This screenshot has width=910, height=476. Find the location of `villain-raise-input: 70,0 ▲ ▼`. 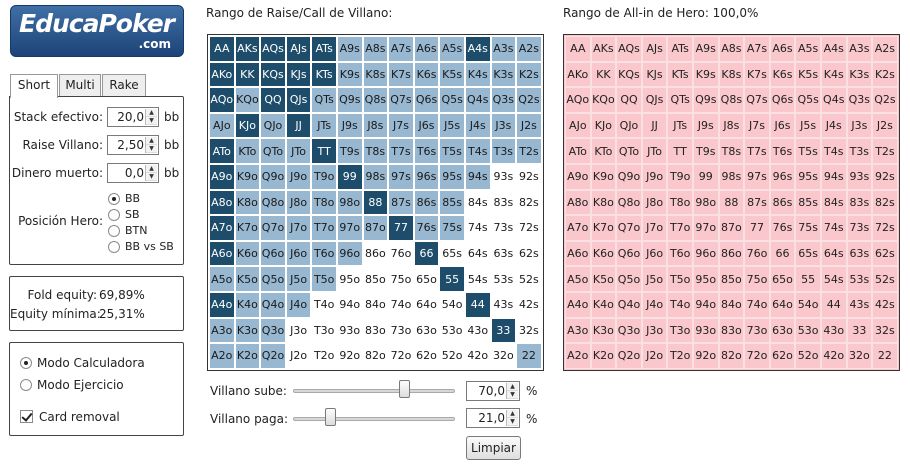

villain-raise-input: 70,0 ▲ ▼ is located at coordinates (493, 391).